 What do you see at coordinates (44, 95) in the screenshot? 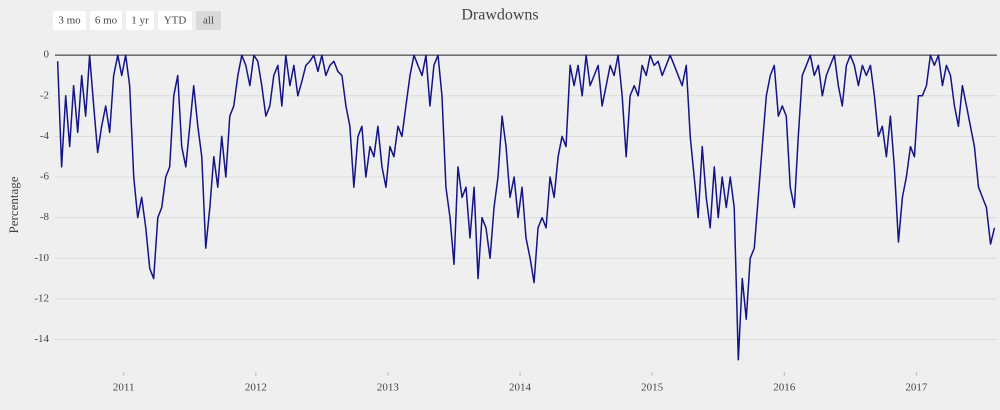
I see `y-tick-label: -2` at bounding box center [44, 95].